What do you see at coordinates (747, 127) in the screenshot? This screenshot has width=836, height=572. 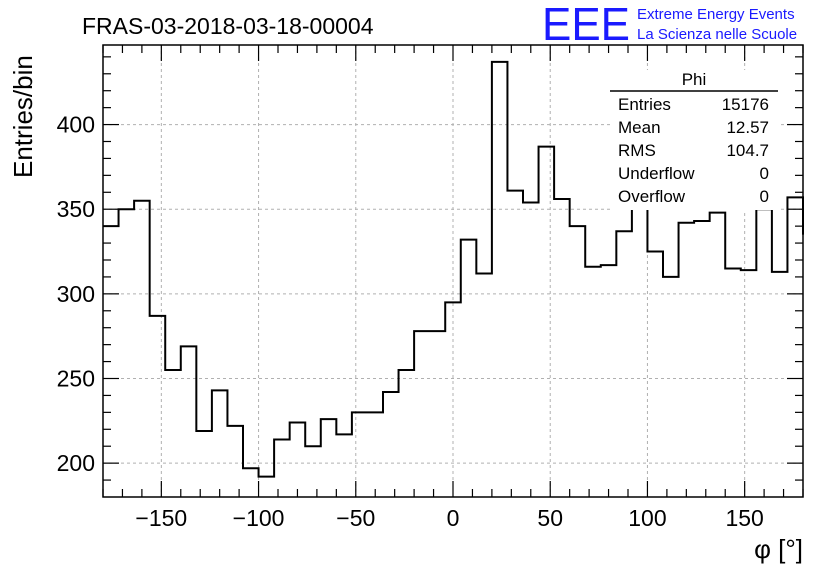 I see `stats-row-value: 12.57` at bounding box center [747, 127].